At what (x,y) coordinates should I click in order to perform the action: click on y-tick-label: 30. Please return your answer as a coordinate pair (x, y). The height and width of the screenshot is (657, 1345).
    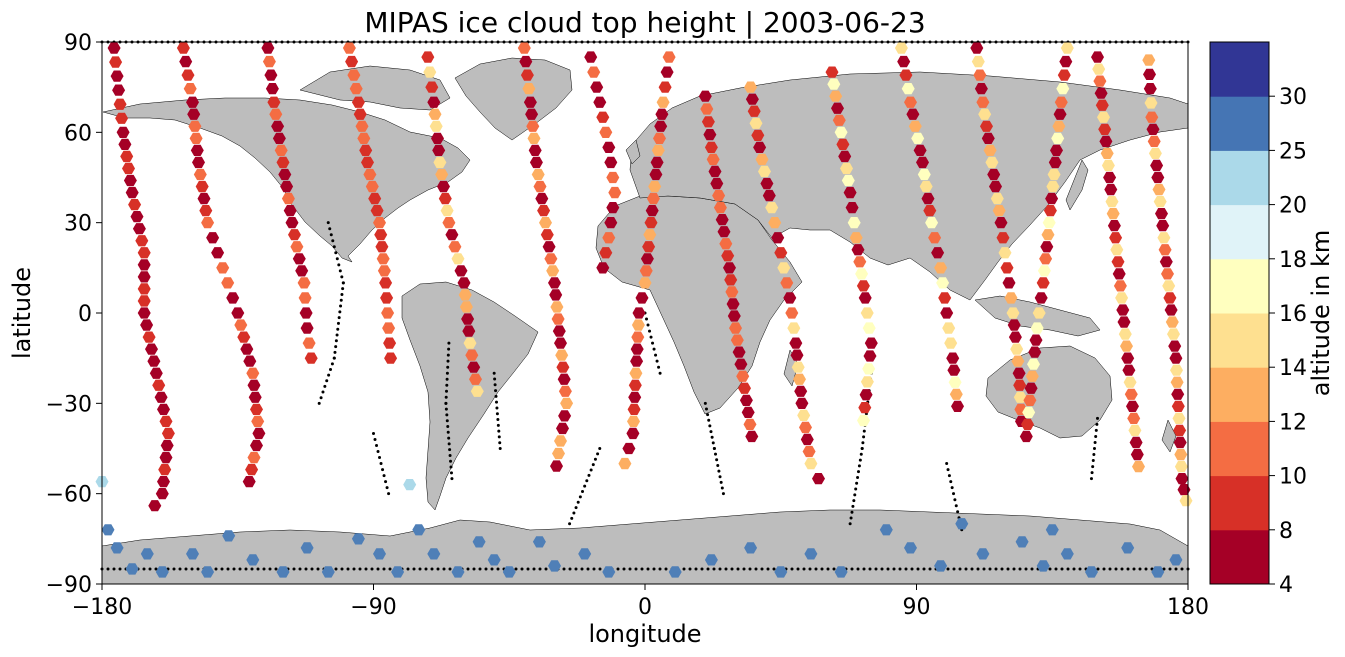
    Looking at the image, I should click on (78, 224).